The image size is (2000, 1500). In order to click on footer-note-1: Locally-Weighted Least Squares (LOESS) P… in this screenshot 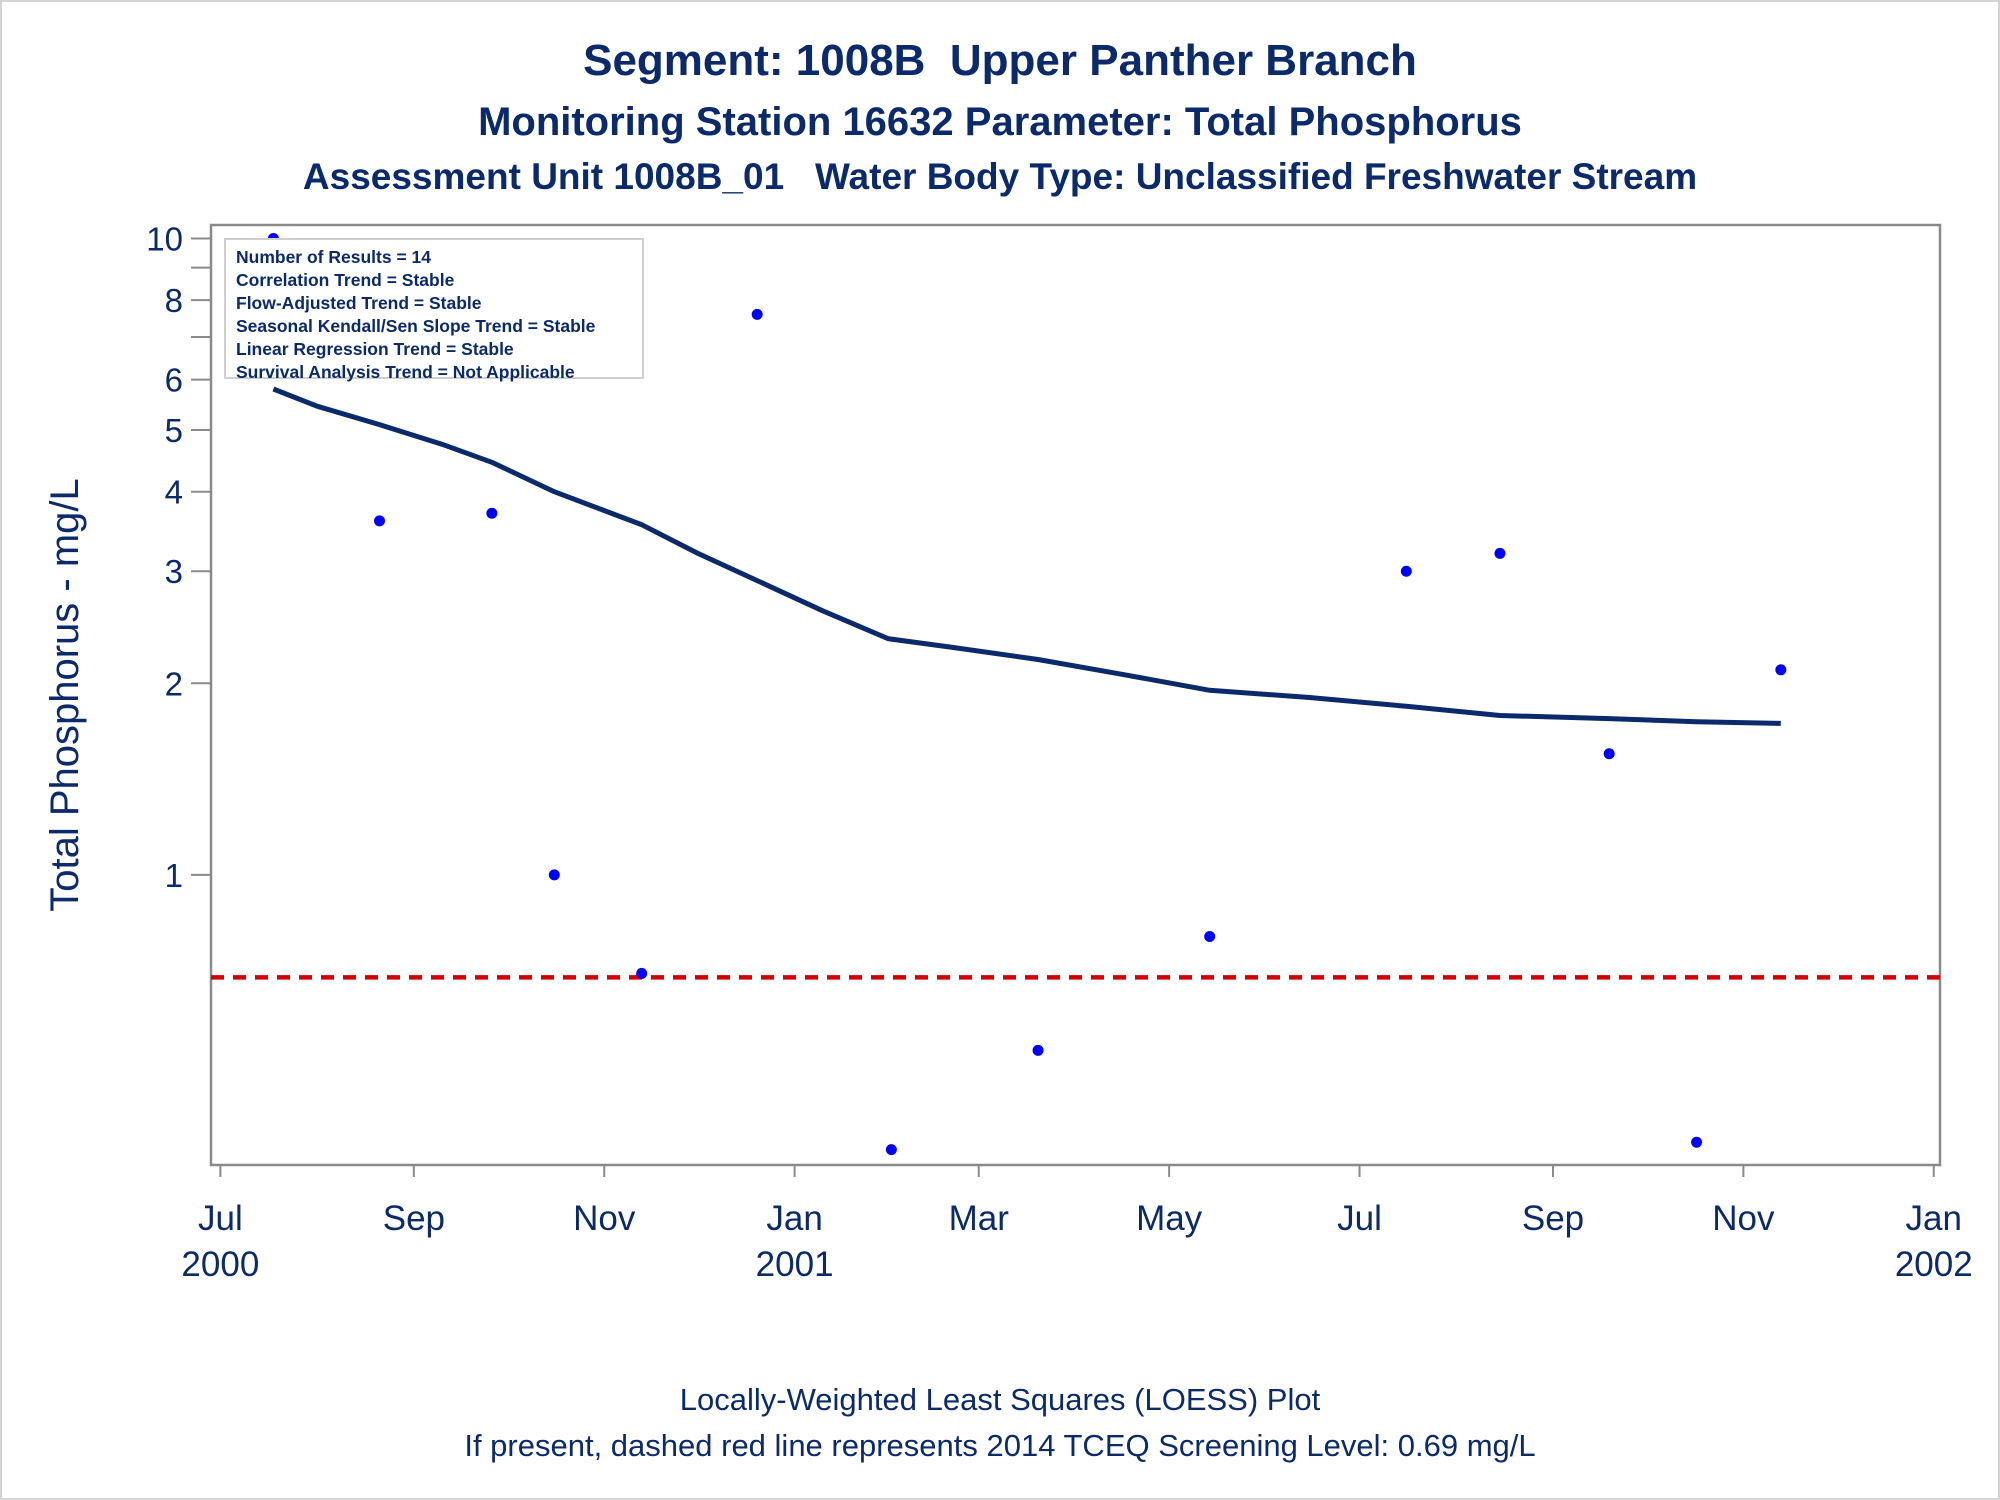, I will do `click(1000, 1399)`.